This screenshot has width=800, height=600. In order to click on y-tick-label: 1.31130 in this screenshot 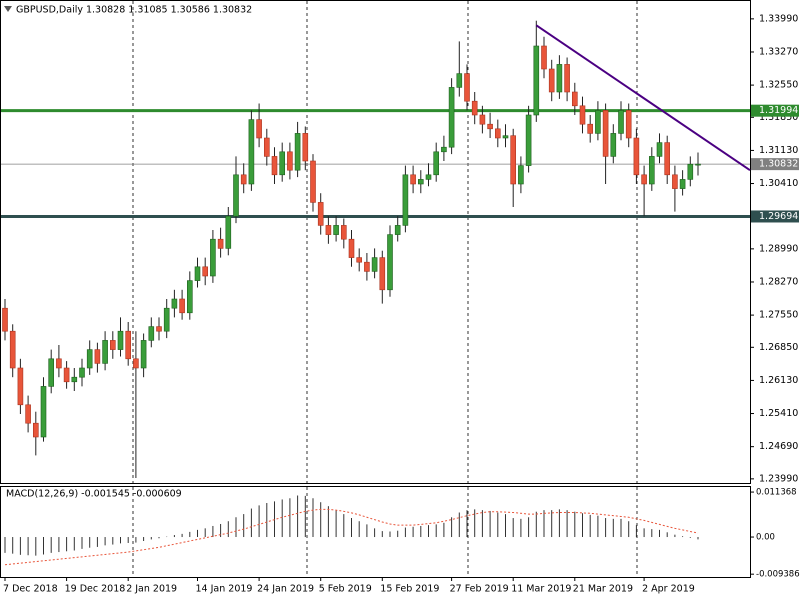, I will do `click(778, 150)`.